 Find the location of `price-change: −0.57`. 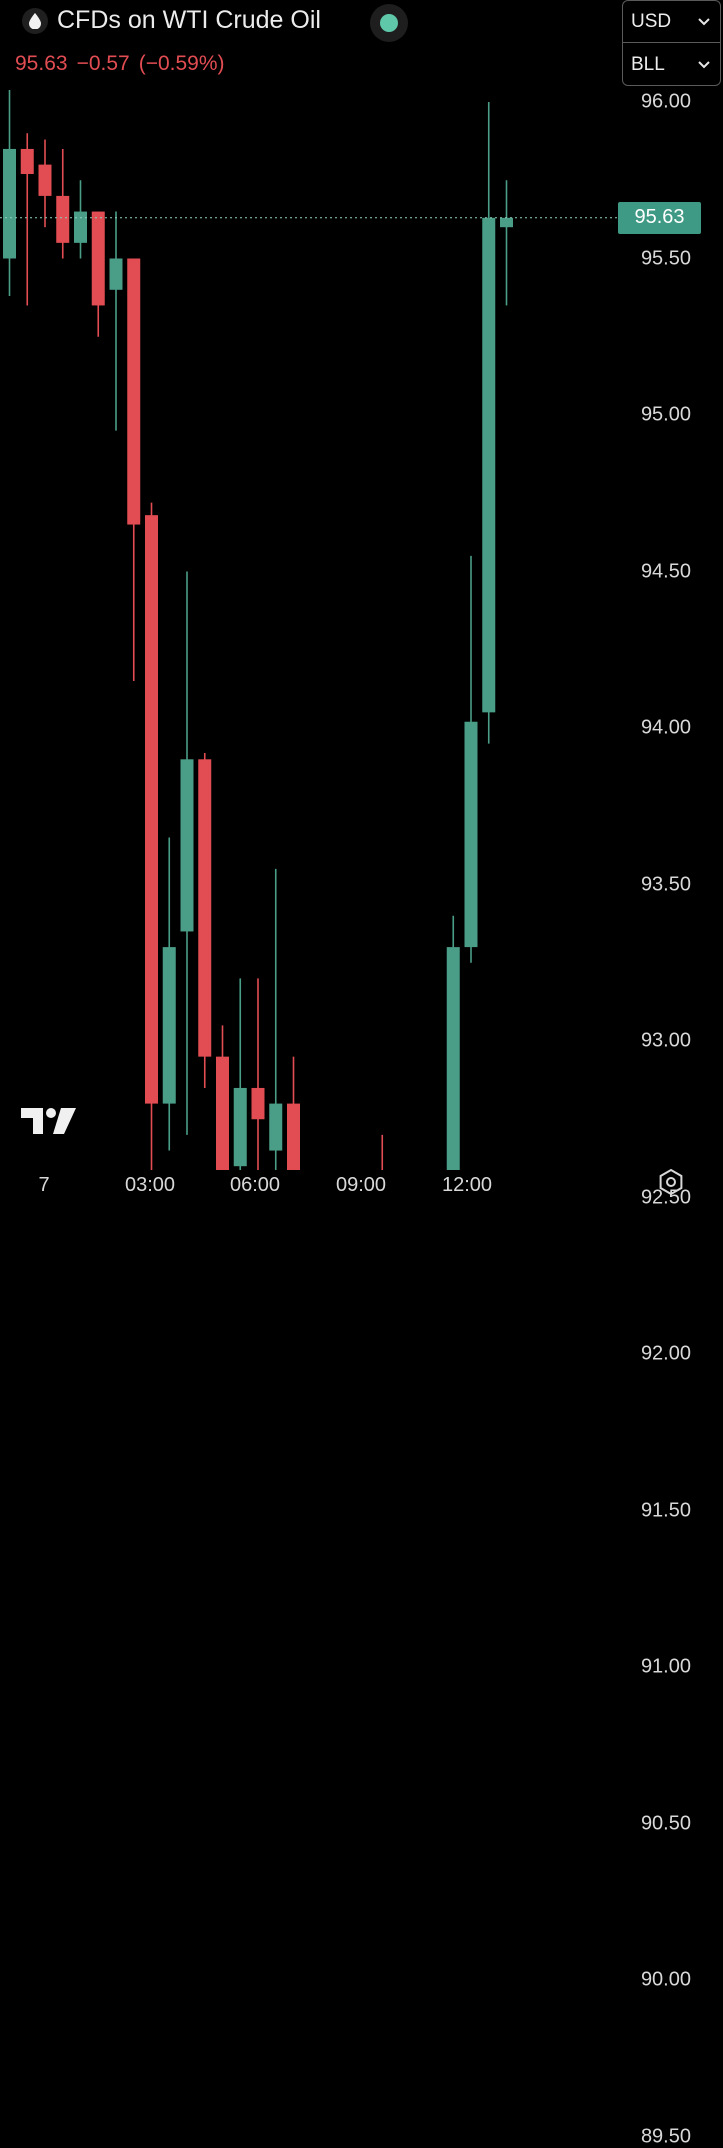

price-change: −0.57 is located at coordinates (103, 63).